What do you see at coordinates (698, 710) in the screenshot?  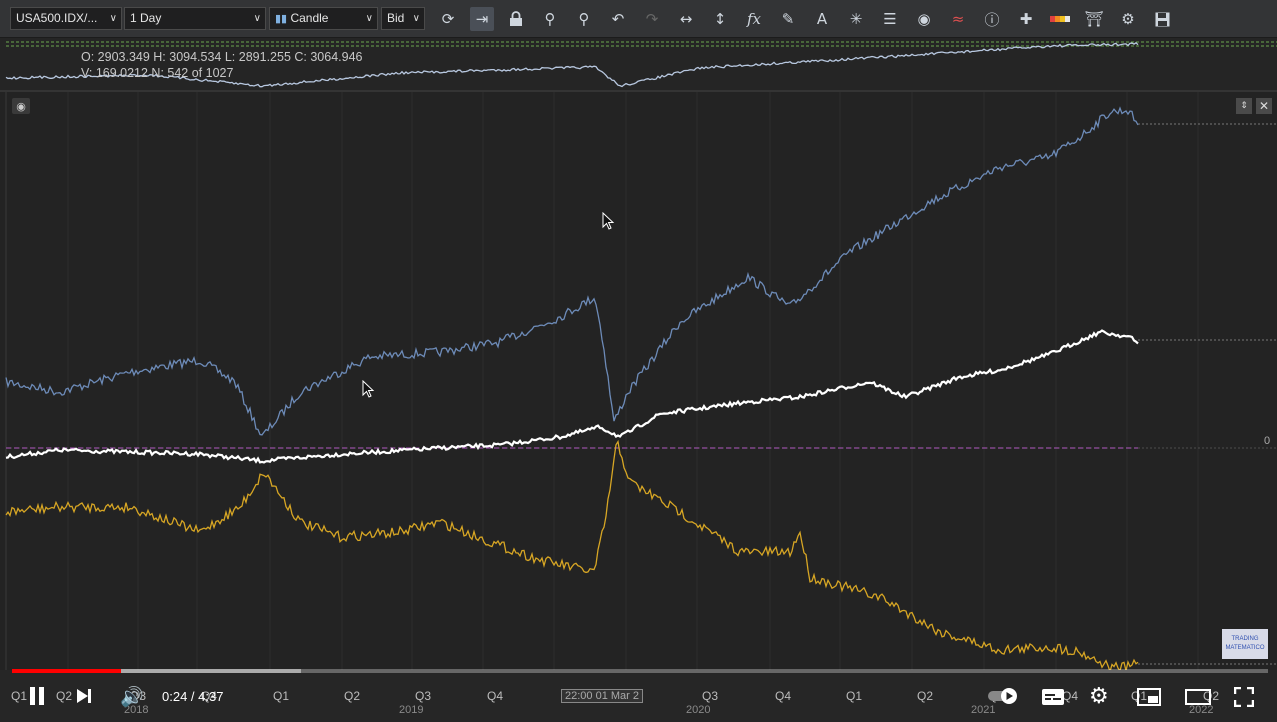 I see `year-label: 2020` at bounding box center [698, 710].